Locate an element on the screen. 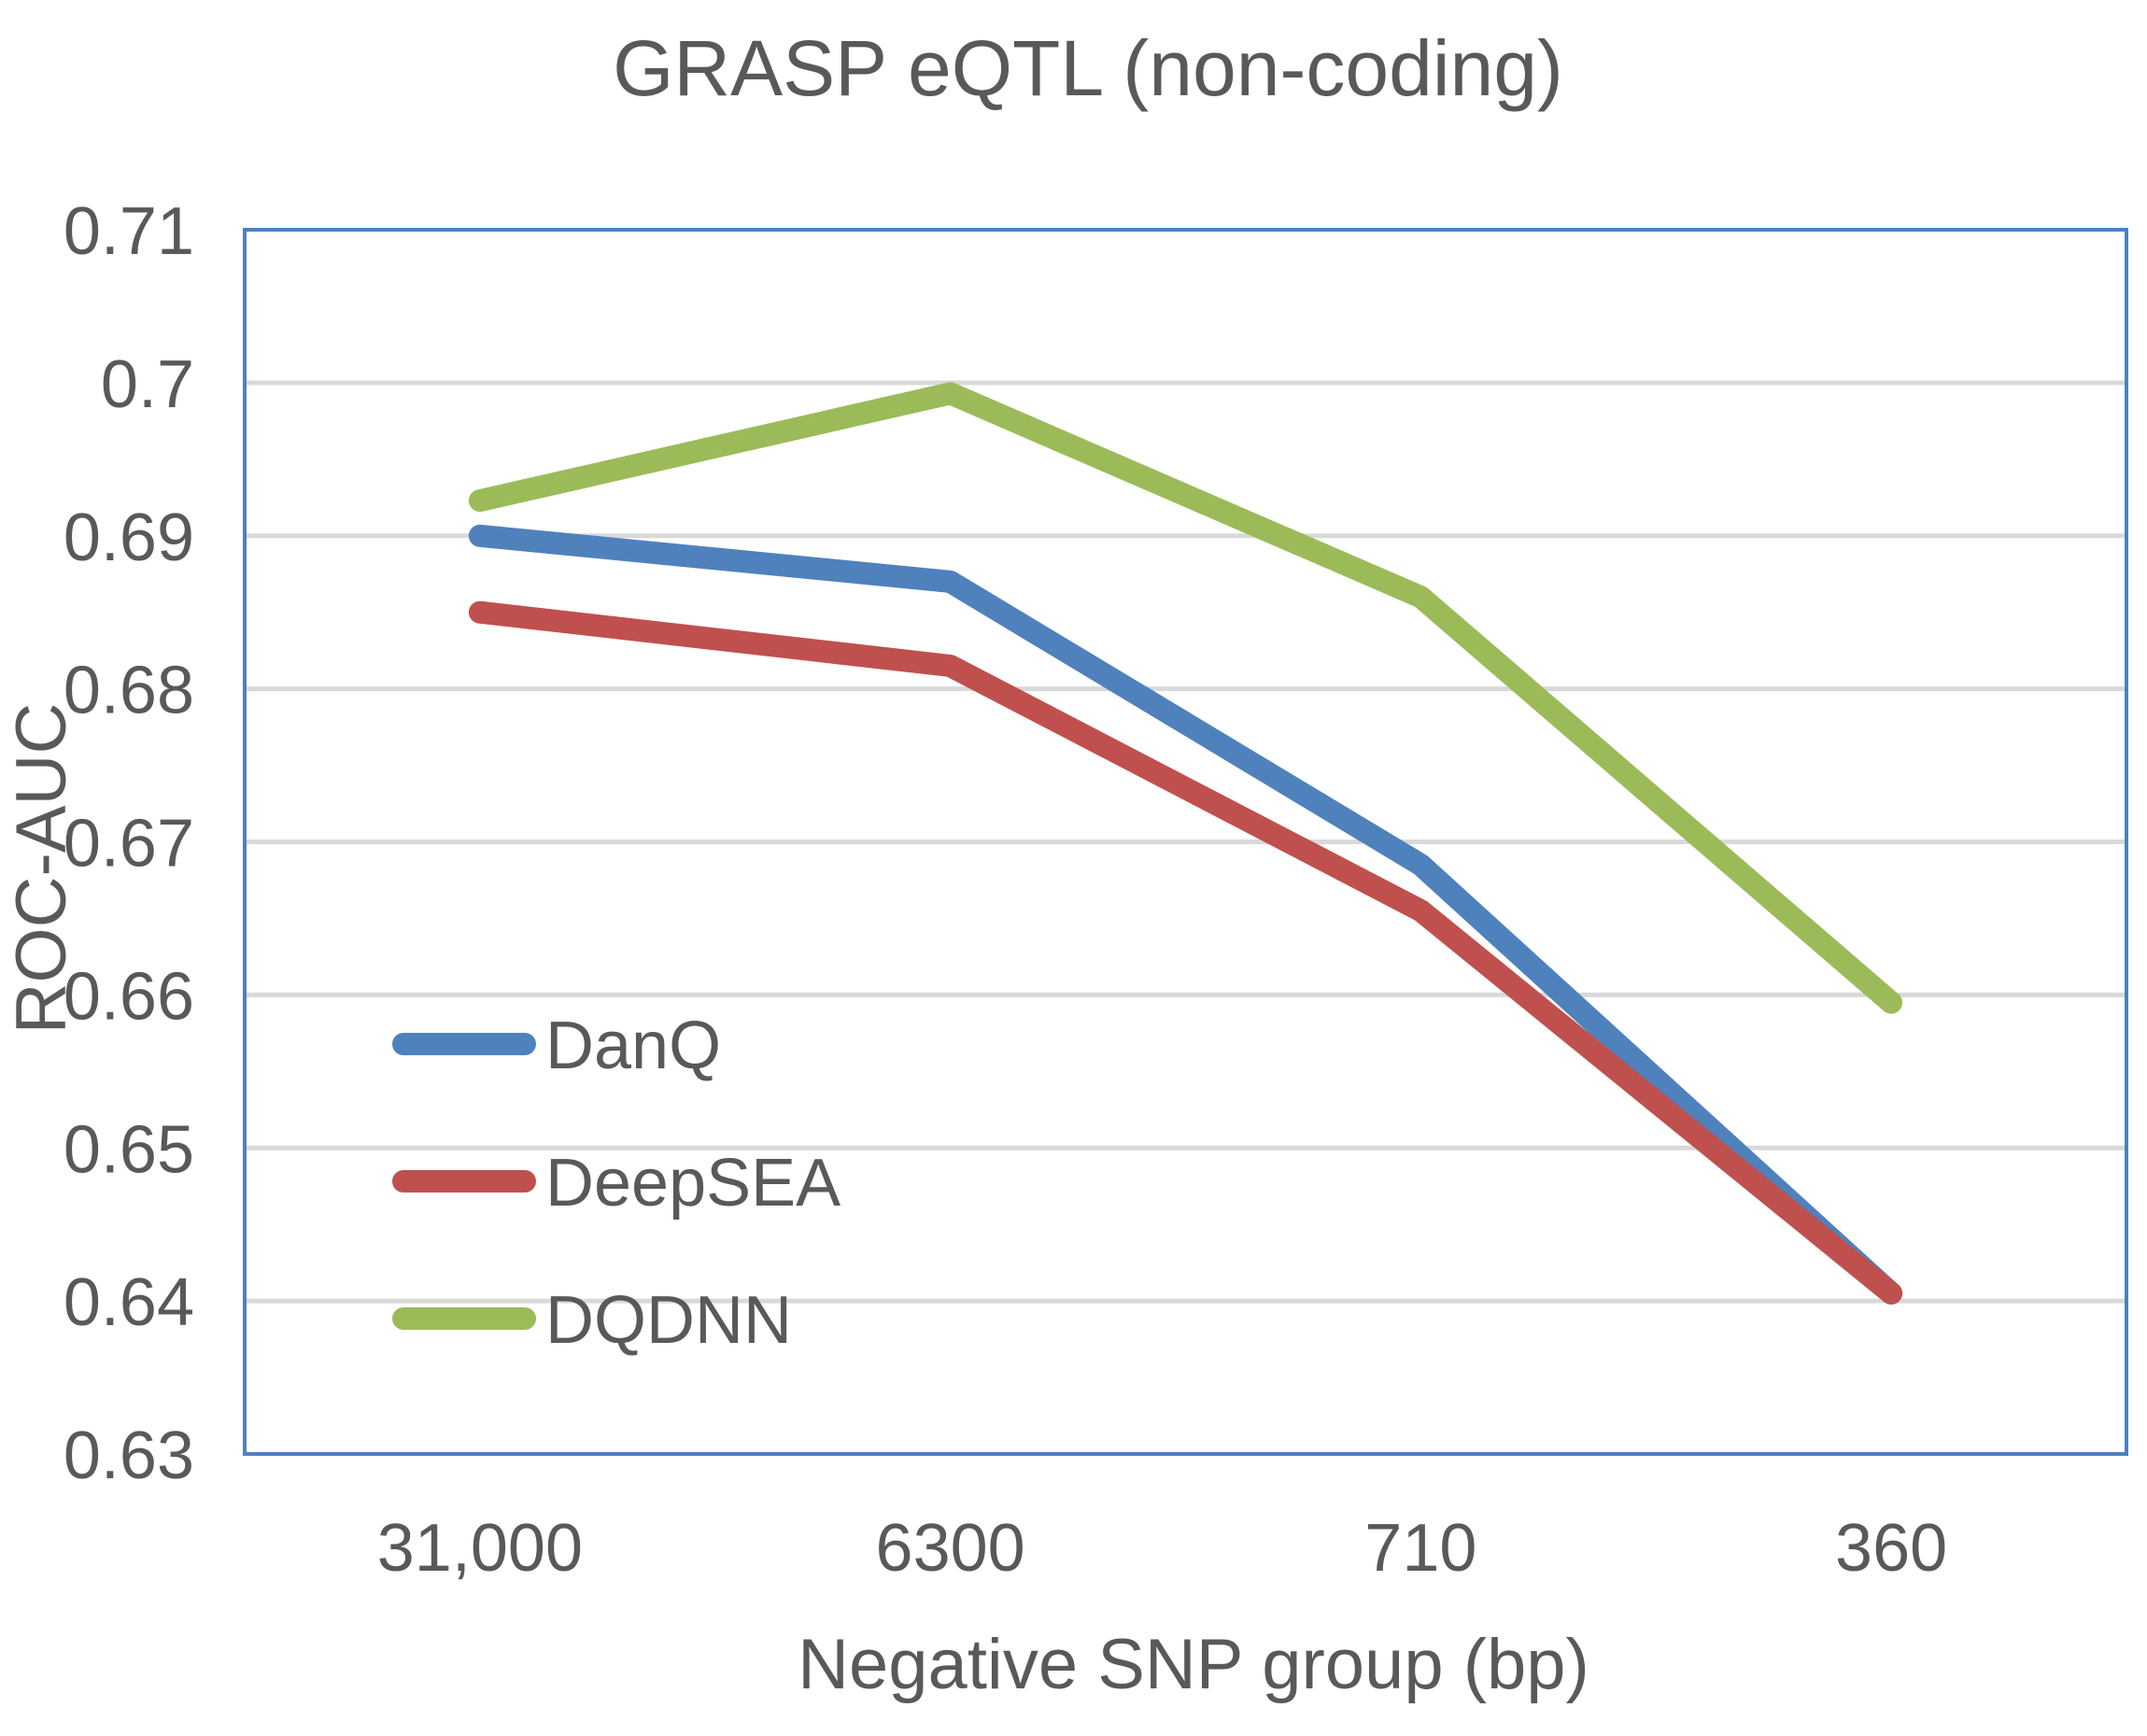 This screenshot has height=1736, width=2147. y-axis-ticks: 0.63 0.64 0.65 0.66 0.67 0.68 0.69 0.7 0.71 is located at coordinates (129, 843).